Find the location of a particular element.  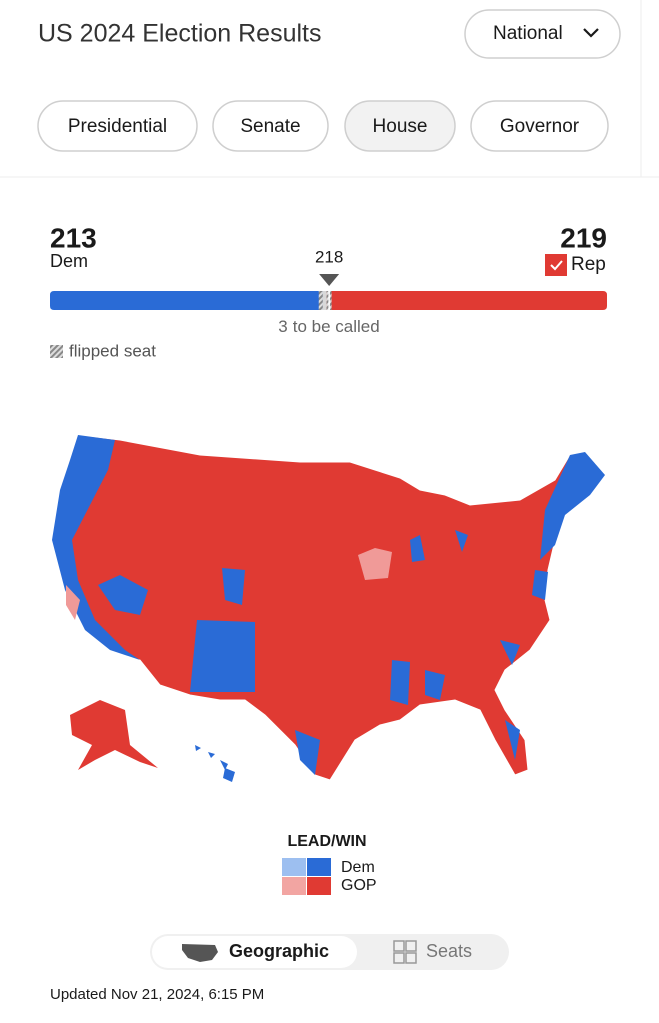

dropdown-label: National is located at coordinates (528, 33).